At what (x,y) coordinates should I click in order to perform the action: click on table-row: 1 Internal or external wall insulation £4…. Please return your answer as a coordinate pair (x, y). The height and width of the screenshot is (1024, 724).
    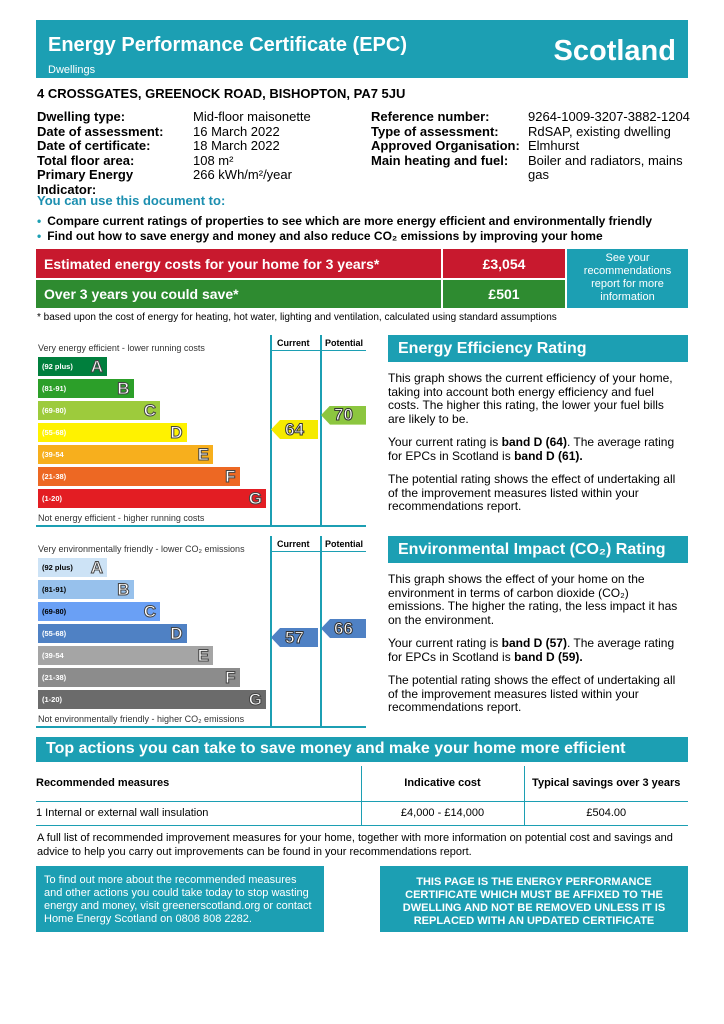
    Looking at the image, I should click on (362, 813).